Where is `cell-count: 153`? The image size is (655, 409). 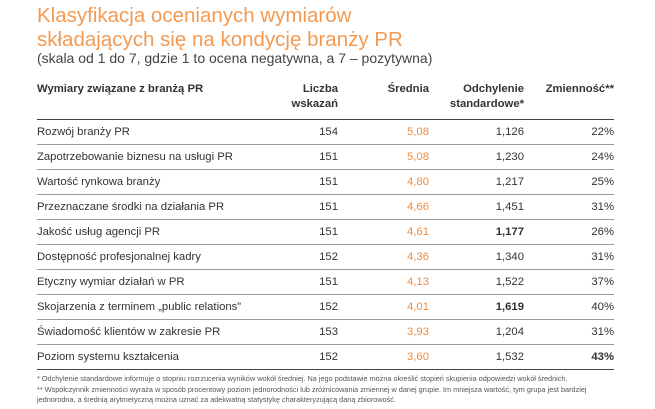
cell-count: 153 is located at coordinates (297, 332).